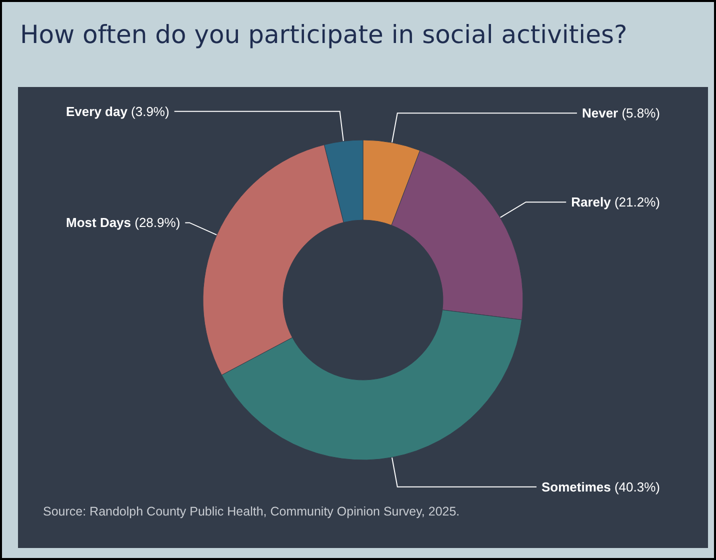 Image resolution: width=716 pixels, height=560 pixels. What do you see at coordinates (99, 222) in the screenshot?
I see `slice-label: Most Days` at bounding box center [99, 222].